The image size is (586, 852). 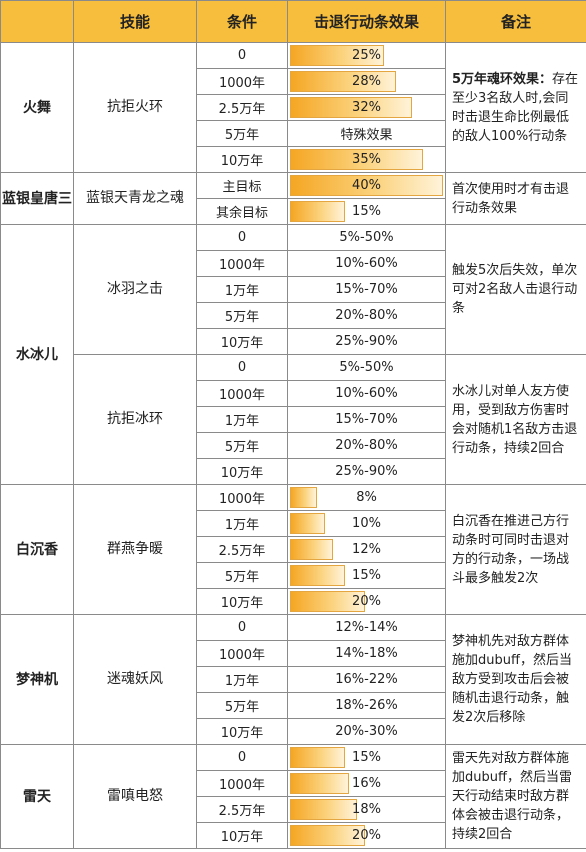 I want to click on skill-name: 群燕争暖, so click(x=135, y=549).